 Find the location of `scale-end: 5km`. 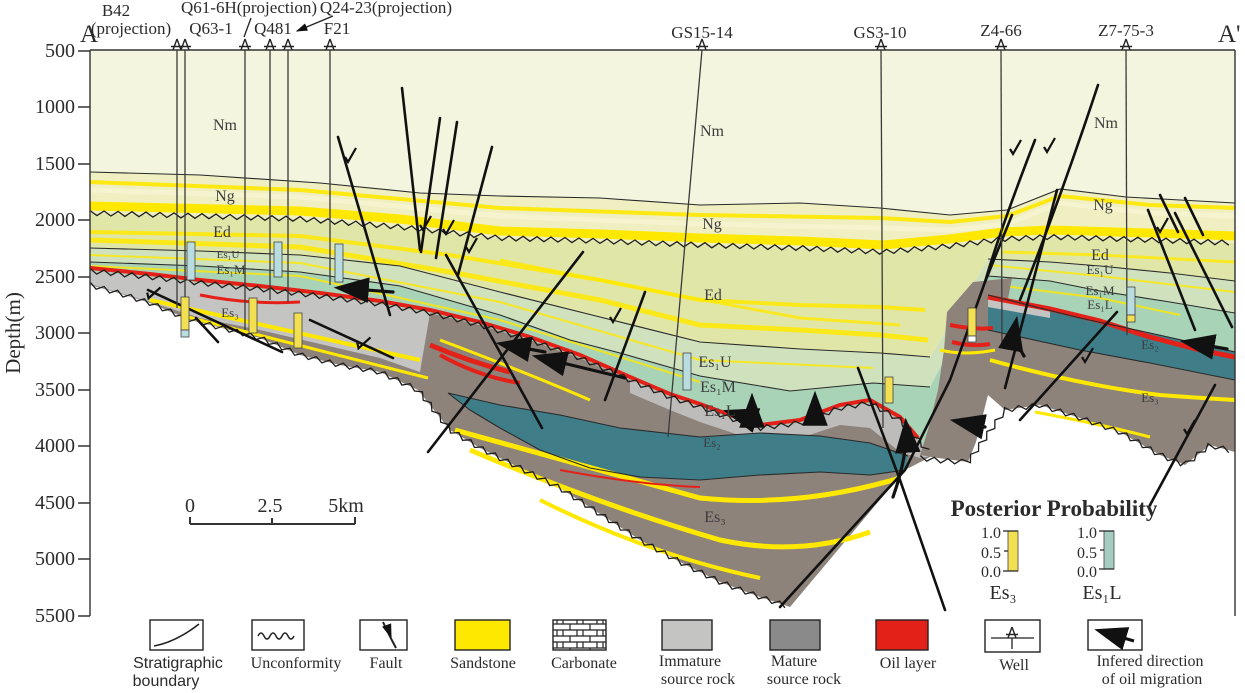

scale-end: 5km is located at coordinates (346, 506).